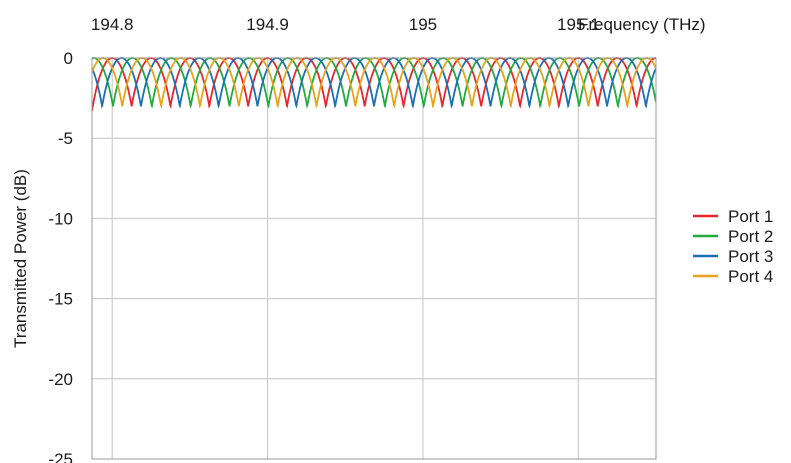 This screenshot has height=463, width=791. Describe the element at coordinates (345, 24) in the screenshot. I see `x-tick-labels: 194.8 194.9 195 195.1` at that location.